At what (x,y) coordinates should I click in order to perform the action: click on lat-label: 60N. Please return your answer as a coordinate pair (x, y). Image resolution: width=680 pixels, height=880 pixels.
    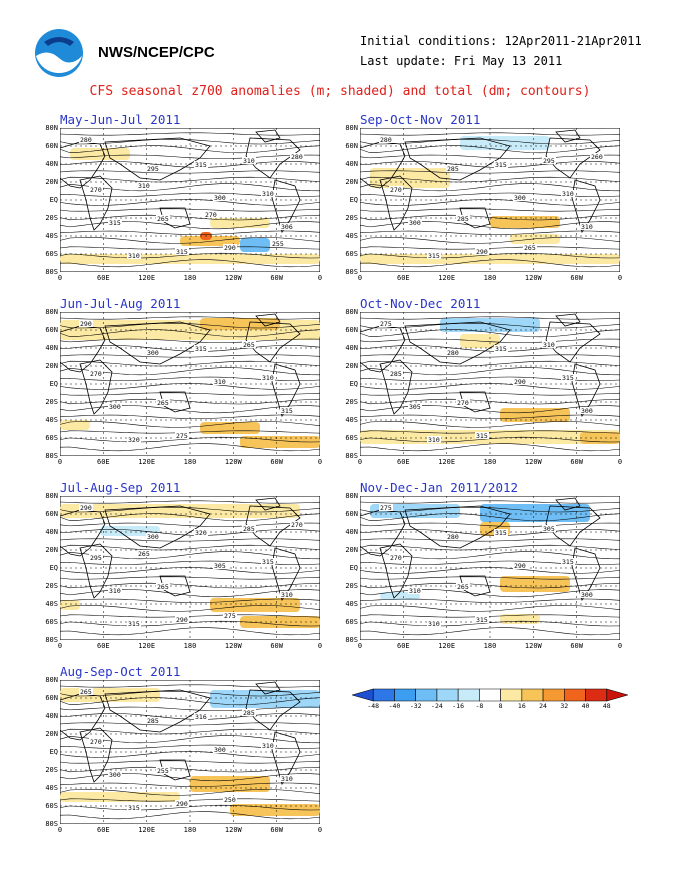
    Looking at the image, I should click on (51, 514).